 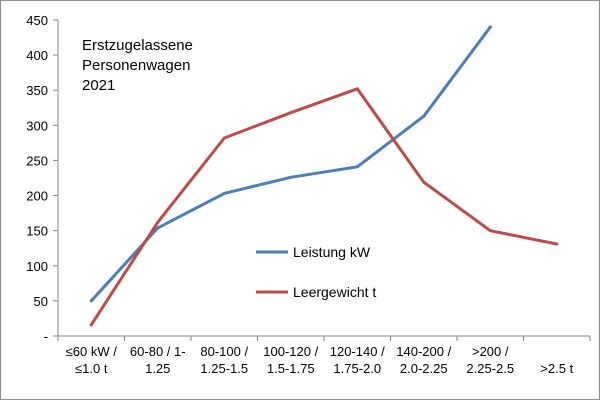 What do you see at coordinates (332, 252) in the screenshot?
I see `legend-label-leistung-kw: Leistung kW` at bounding box center [332, 252].